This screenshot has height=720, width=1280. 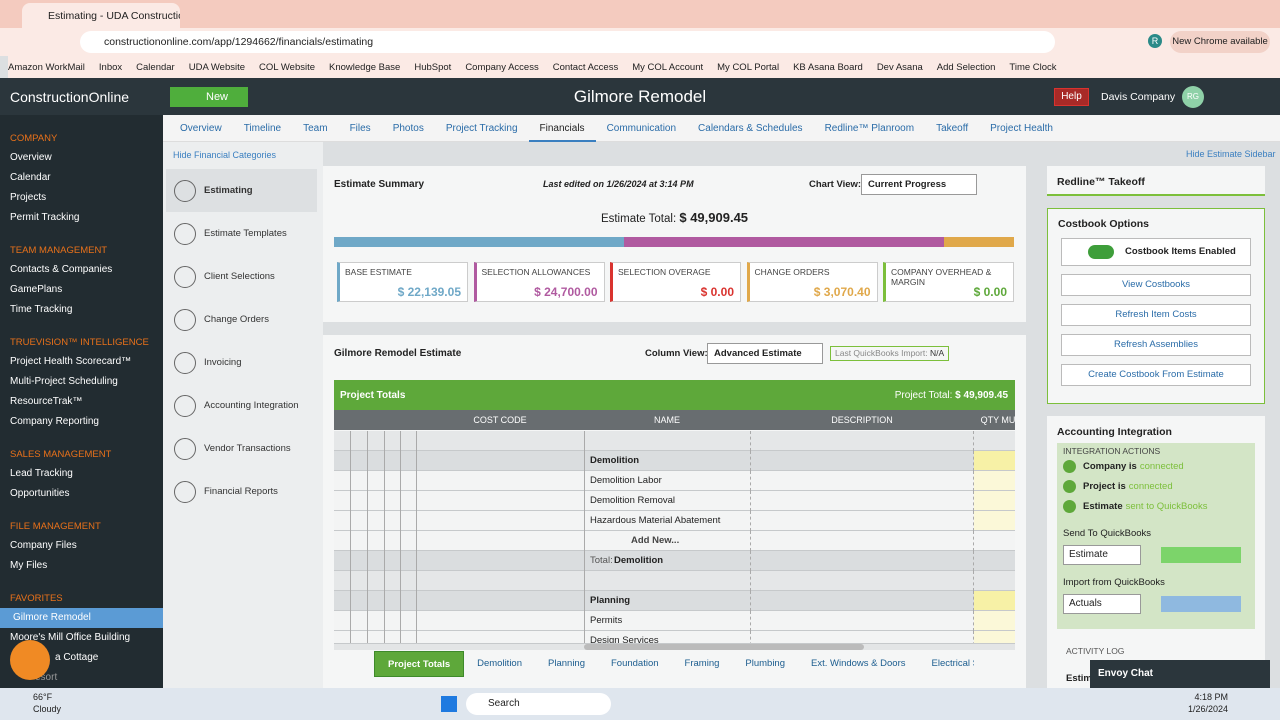 What do you see at coordinates (449, 704) in the screenshot?
I see `start-button` at bounding box center [449, 704].